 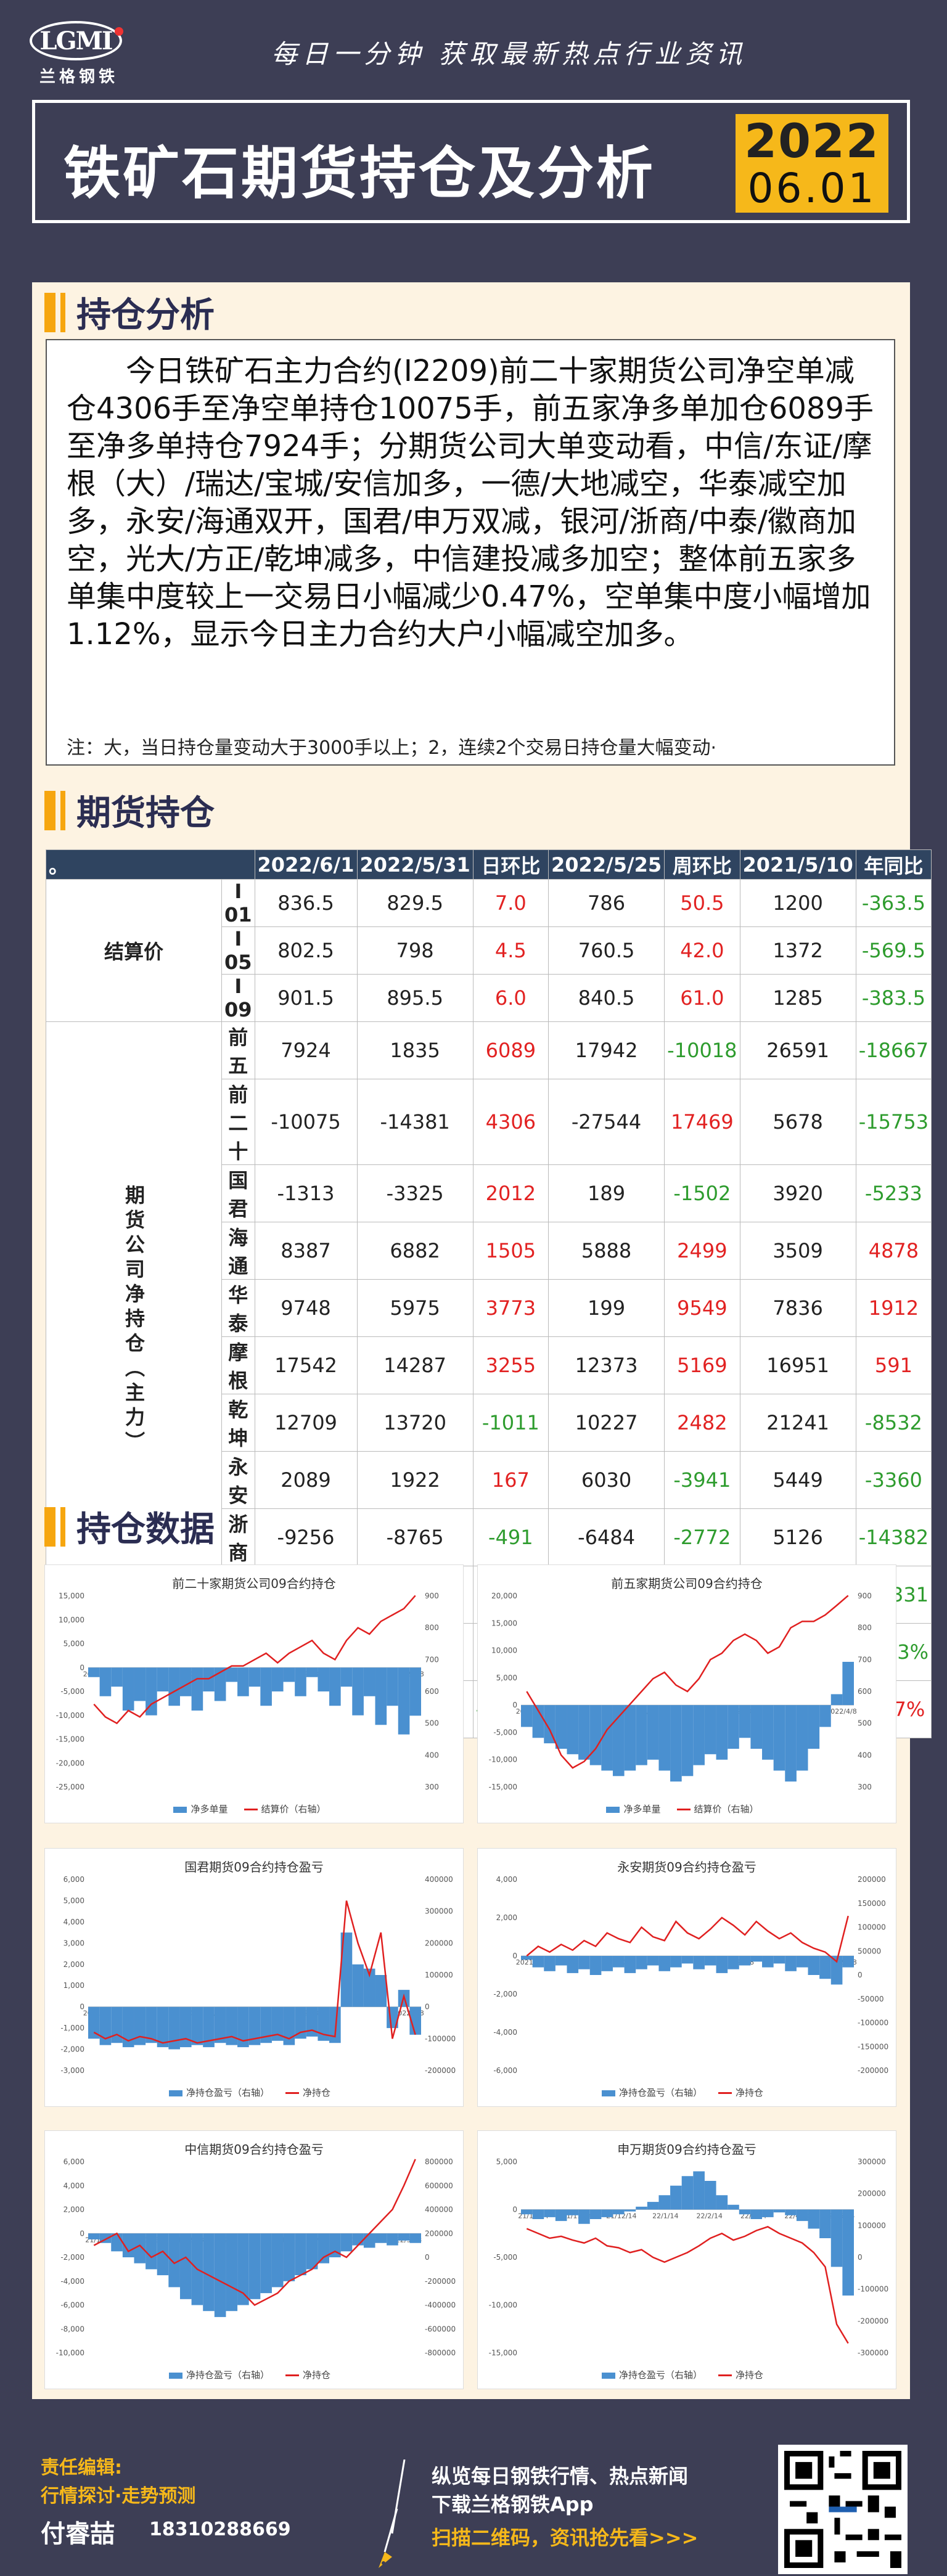 I want to click on table-cell: 836.5, so click(x=306, y=903).